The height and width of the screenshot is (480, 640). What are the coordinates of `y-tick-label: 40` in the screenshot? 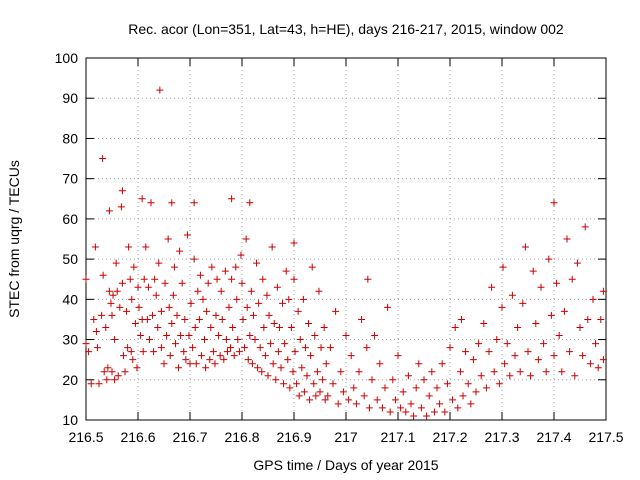 It's located at (70, 299).